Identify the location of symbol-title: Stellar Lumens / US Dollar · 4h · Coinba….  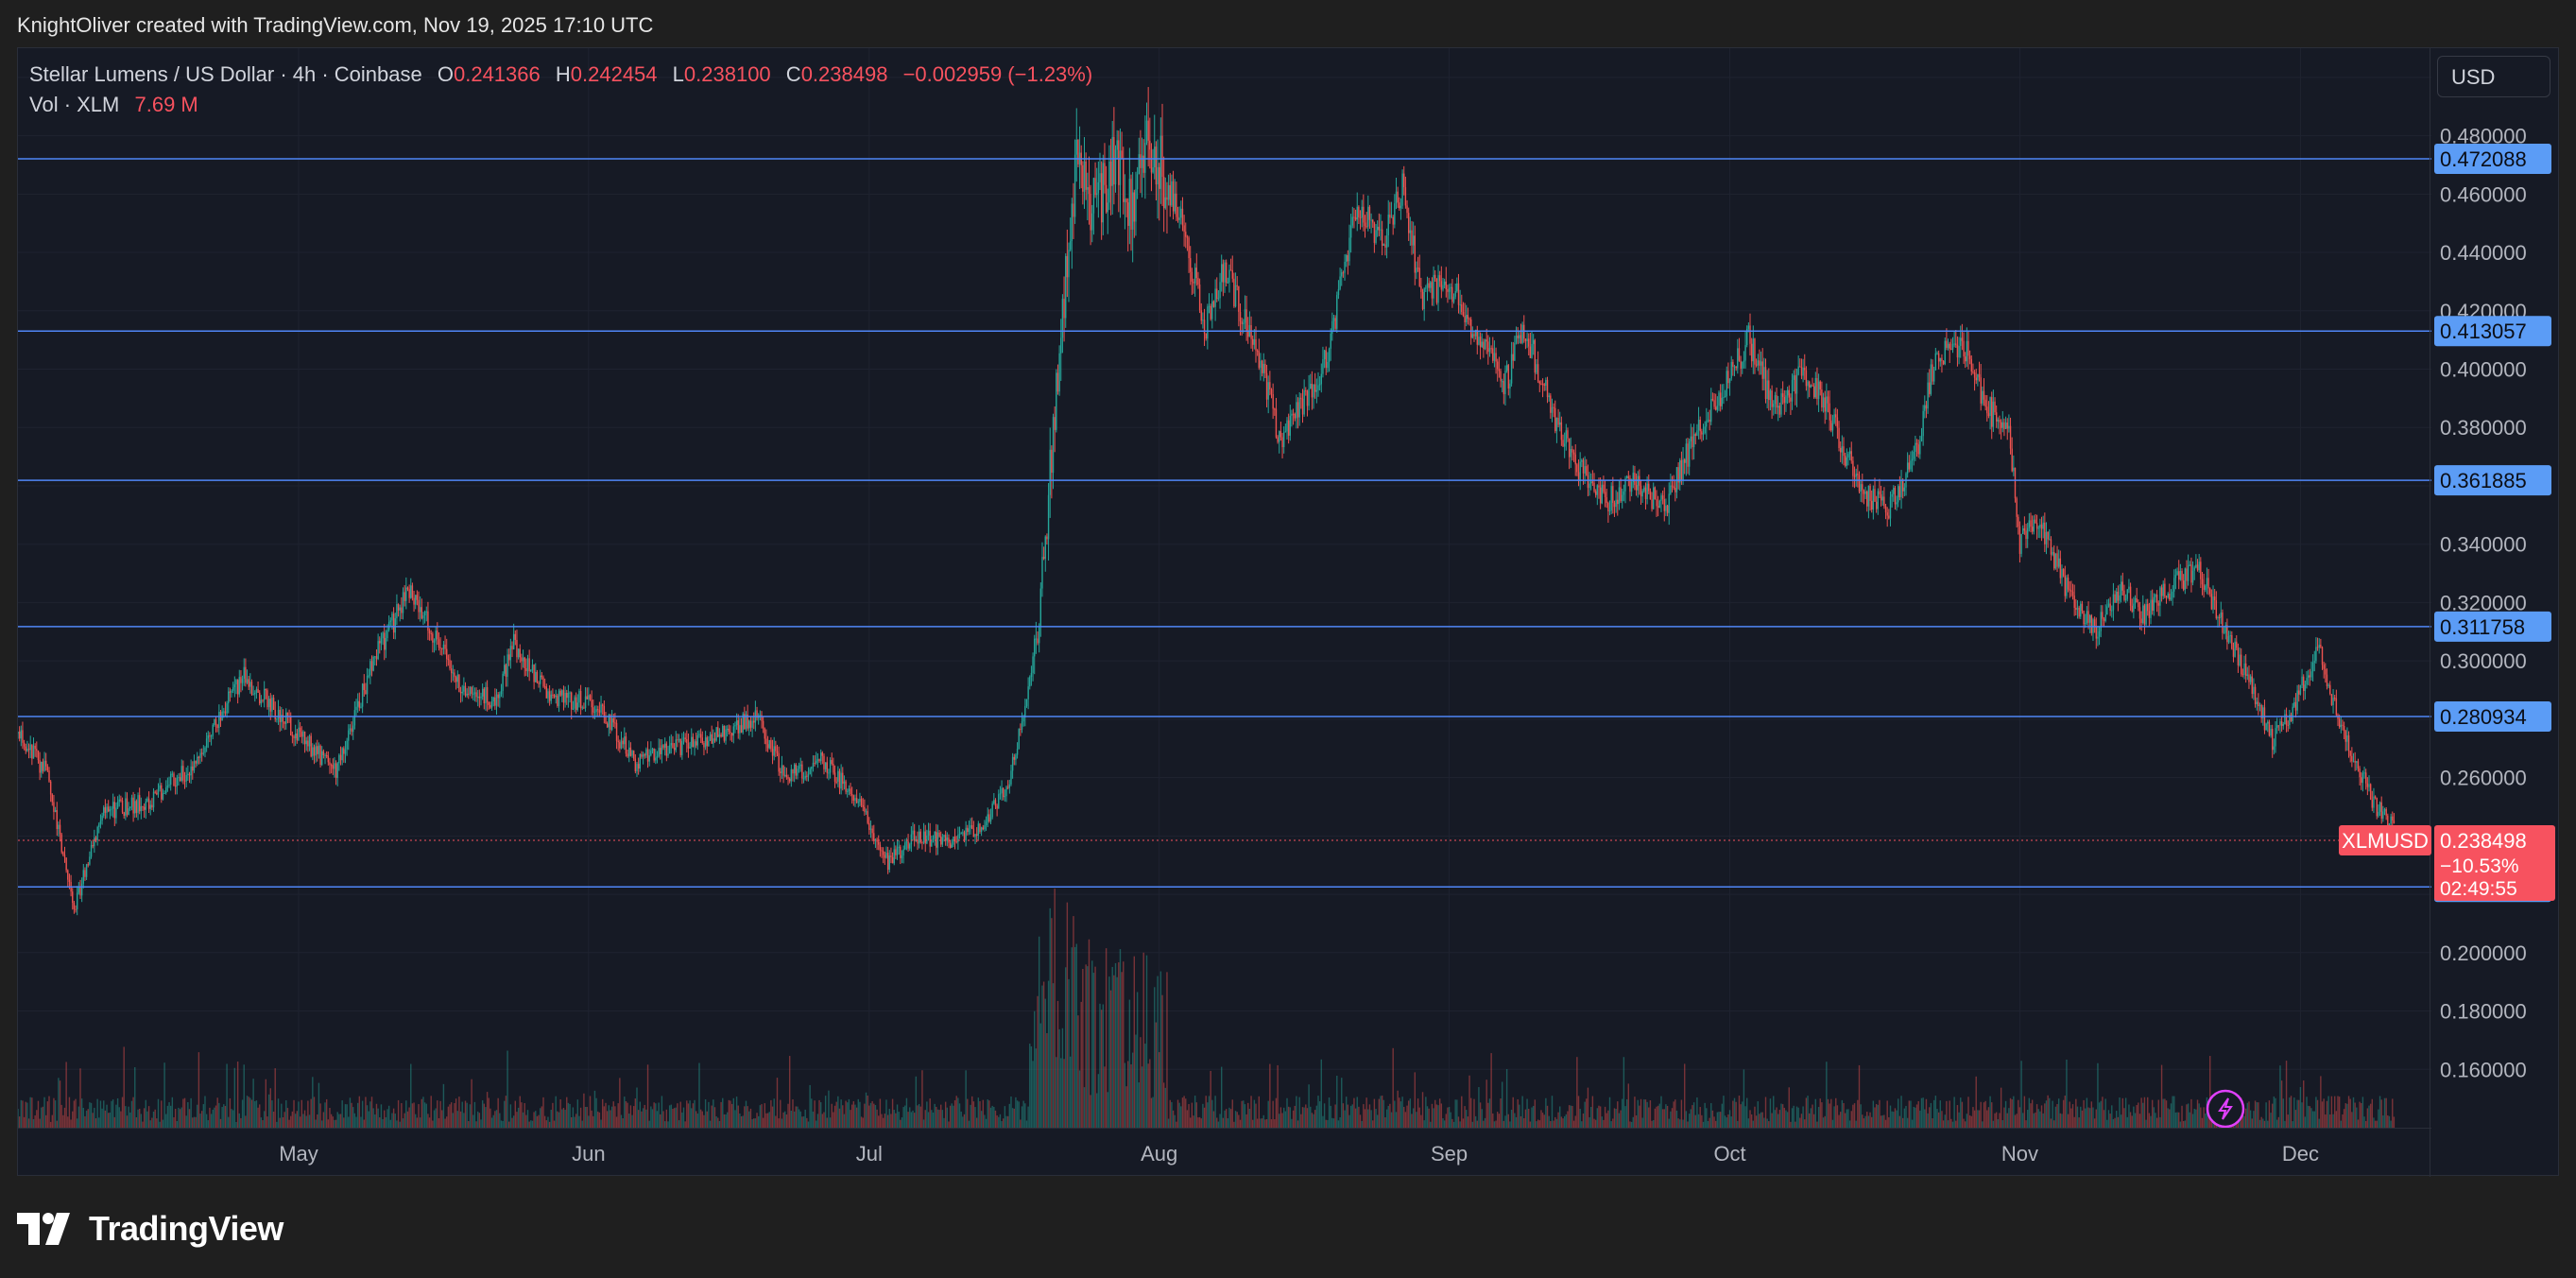
(225, 74).